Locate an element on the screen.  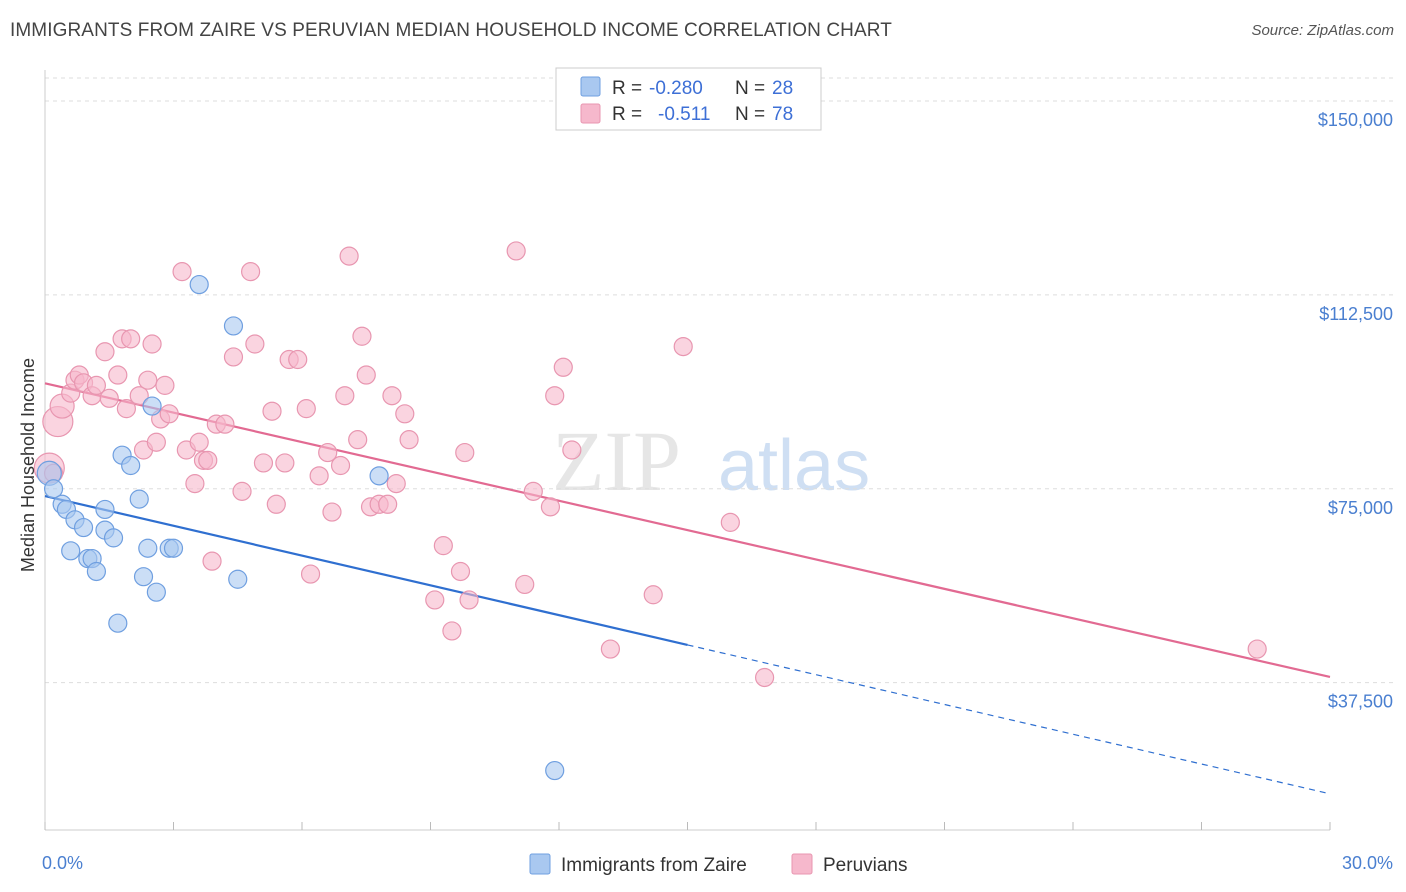
legend-r-value-peruvians: -0.511 is located at coordinates (684, 114).